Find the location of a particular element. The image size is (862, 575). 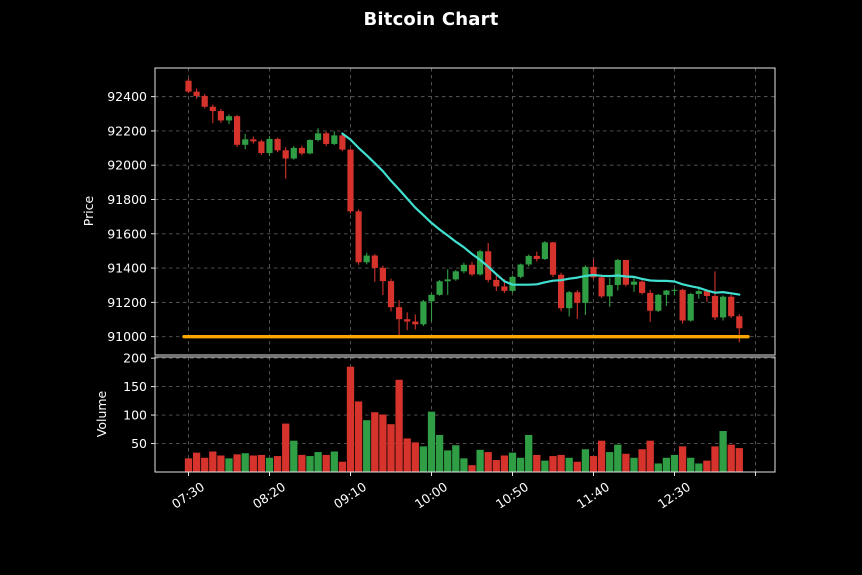

price-tick-label: 91600 is located at coordinates (127, 233).